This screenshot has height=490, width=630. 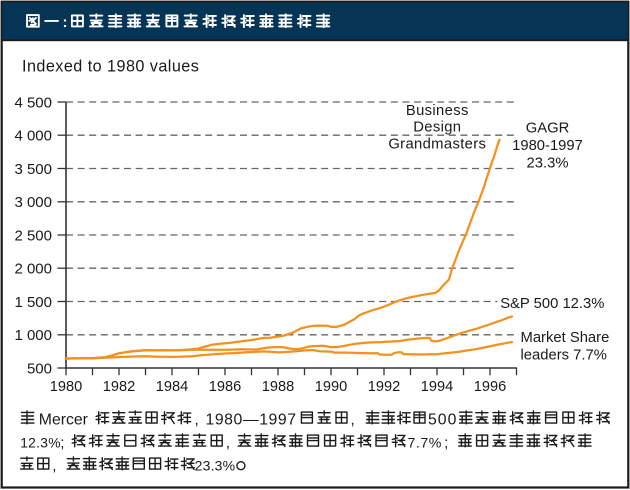 What do you see at coordinates (40, 443) in the screenshot?
I see `svg-text: 12.3%` at bounding box center [40, 443].